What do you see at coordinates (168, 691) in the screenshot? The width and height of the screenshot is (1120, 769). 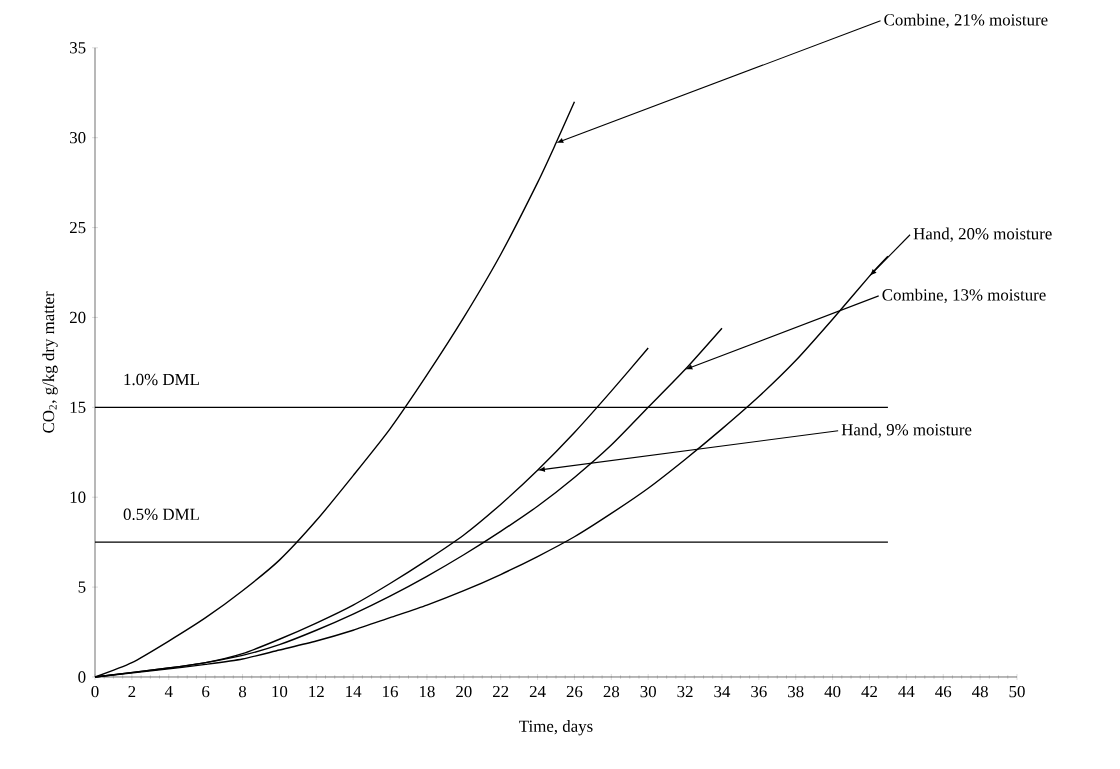 I see `x-tick-label: 4` at bounding box center [168, 691].